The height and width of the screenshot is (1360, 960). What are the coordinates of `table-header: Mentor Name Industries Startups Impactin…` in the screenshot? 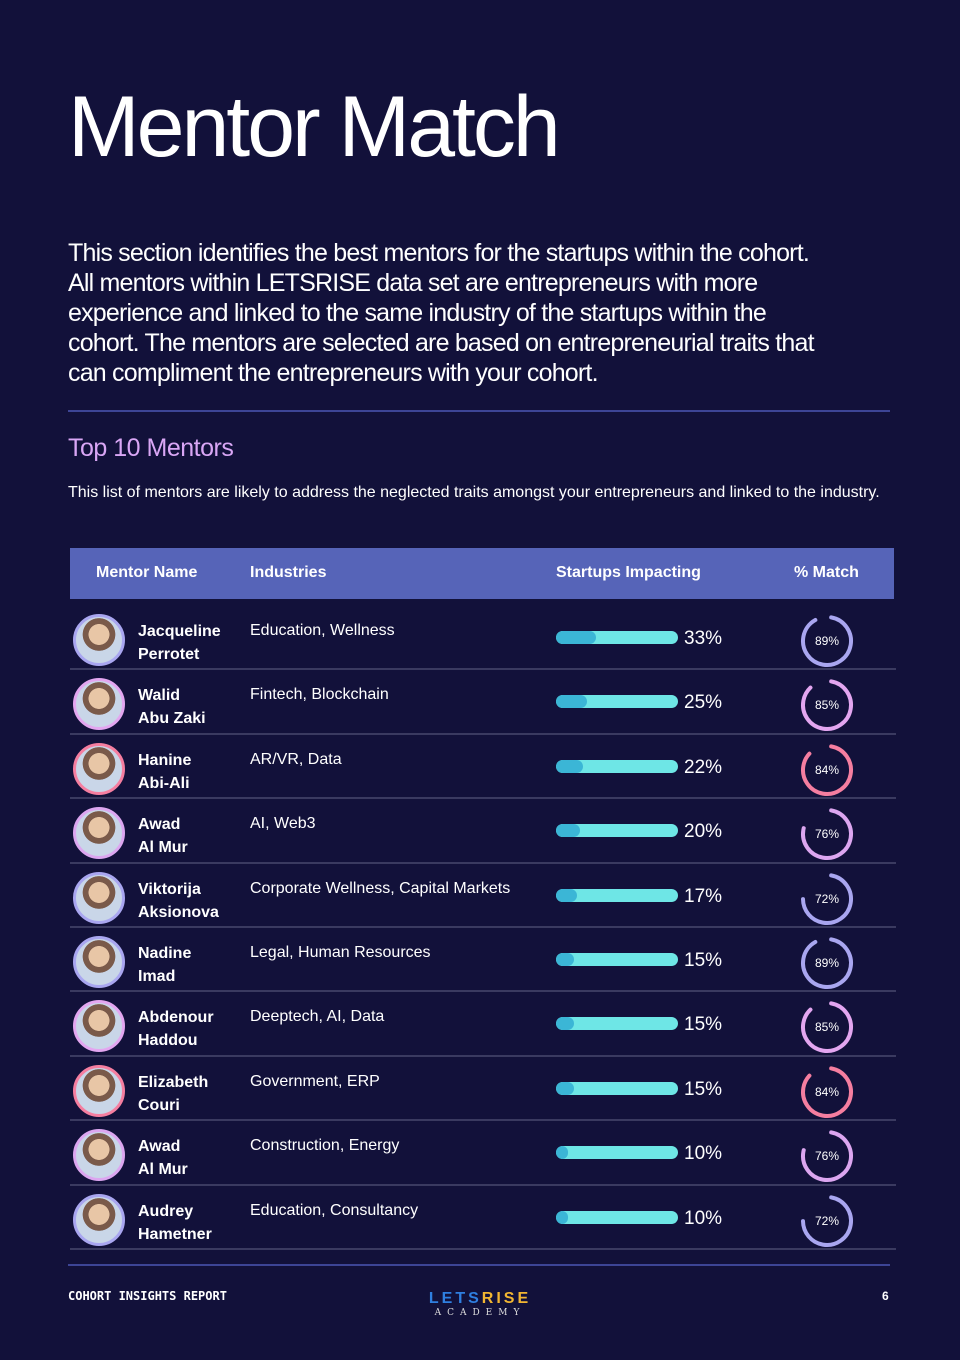 It's located at (482, 573).